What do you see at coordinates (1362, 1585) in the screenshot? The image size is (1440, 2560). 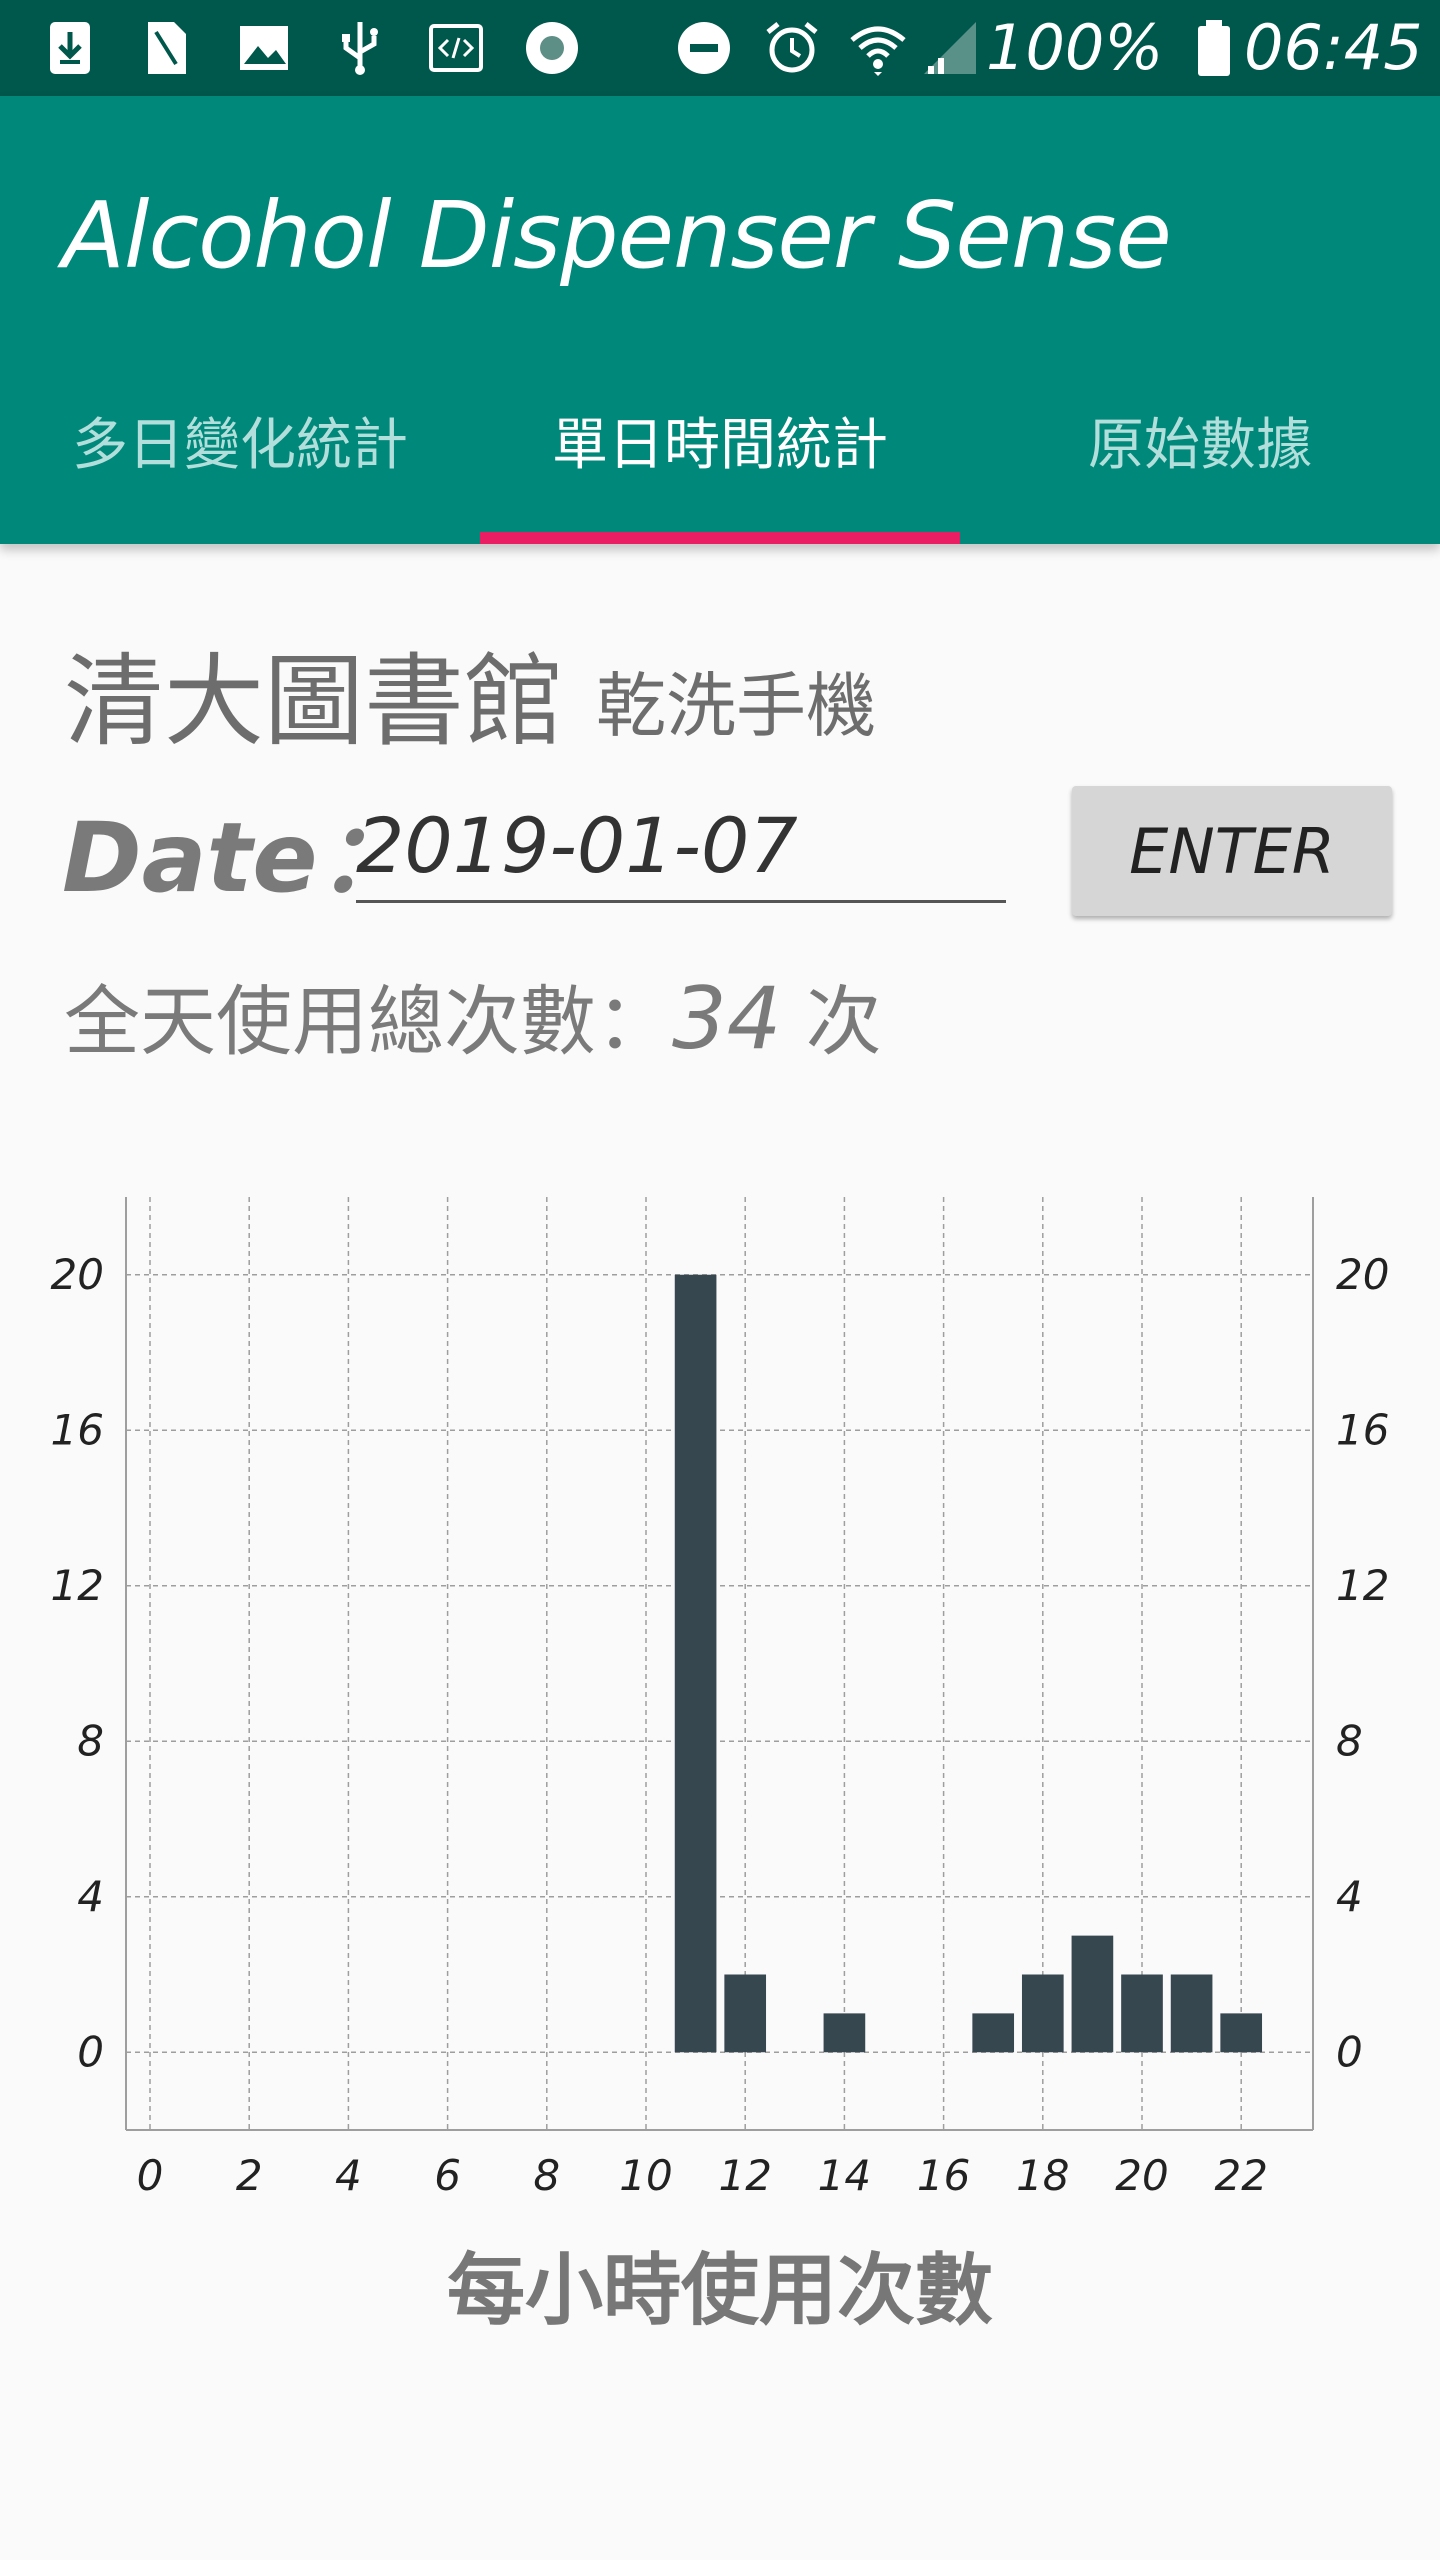 I see `y-tick-label-right: 12` at bounding box center [1362, 1585].